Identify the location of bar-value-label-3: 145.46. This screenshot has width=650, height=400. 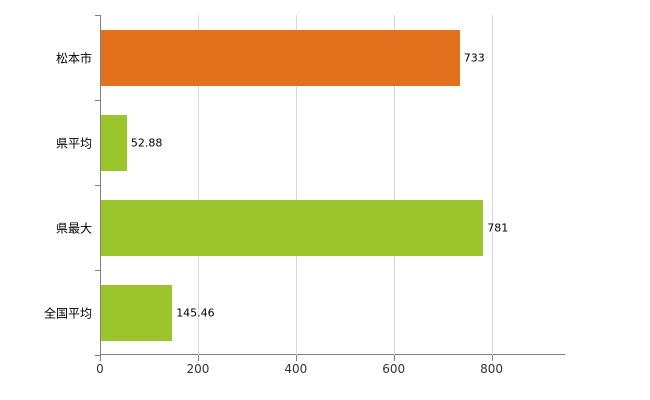
(195, 312).